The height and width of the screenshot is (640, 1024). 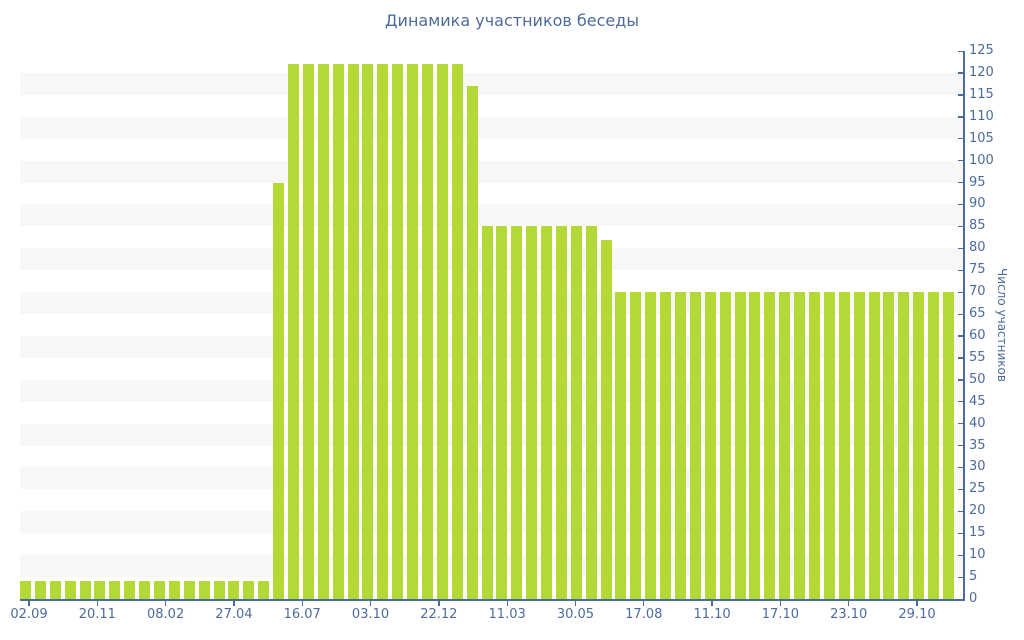 I want to click on x-axis-tick-label: 23.10, so click(x=849, y=614).